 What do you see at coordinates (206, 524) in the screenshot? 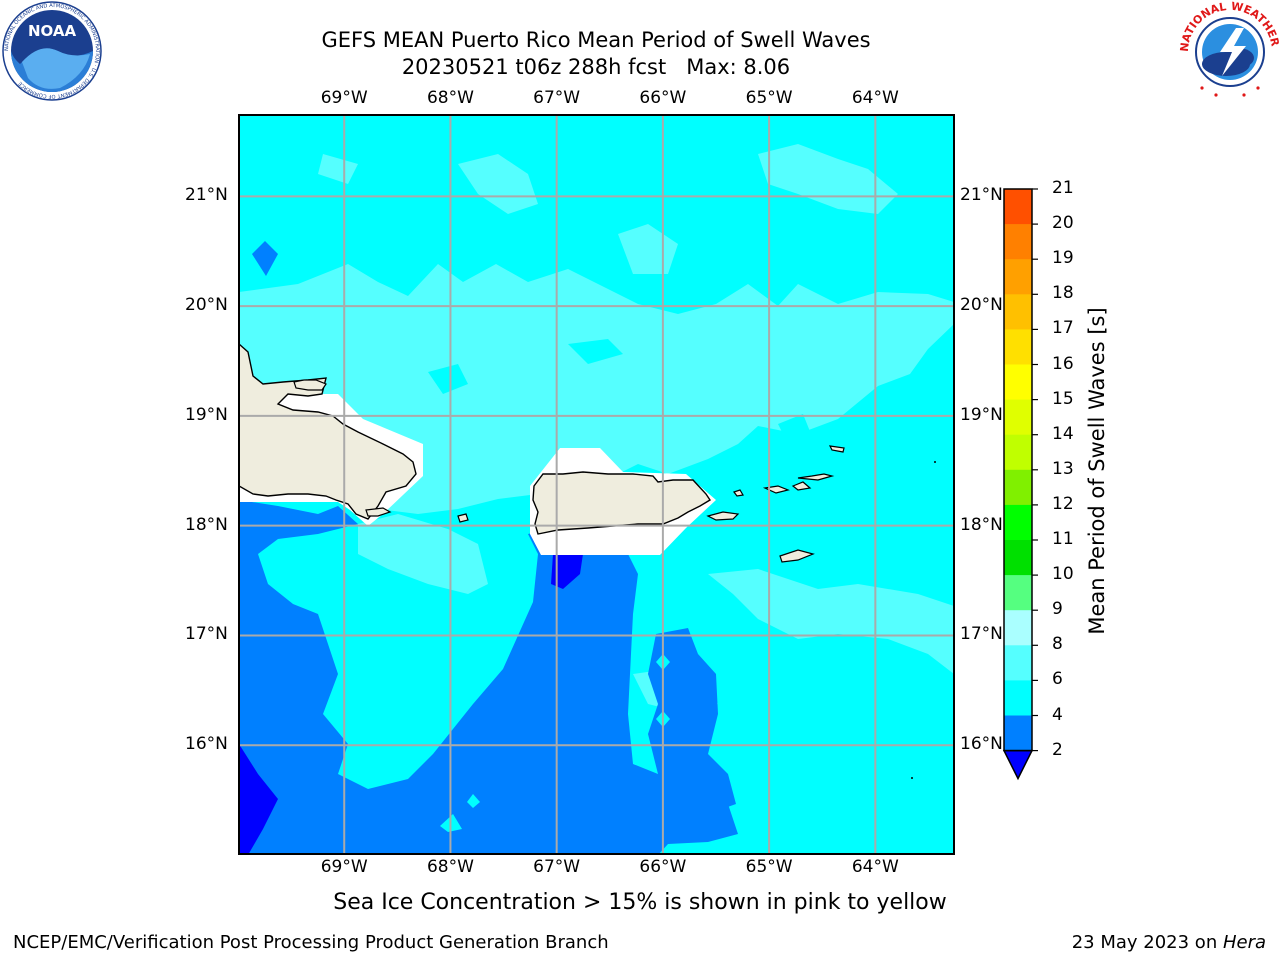
I see `lat-tick-label-left: 18°N` at bounding box center [206, 524].